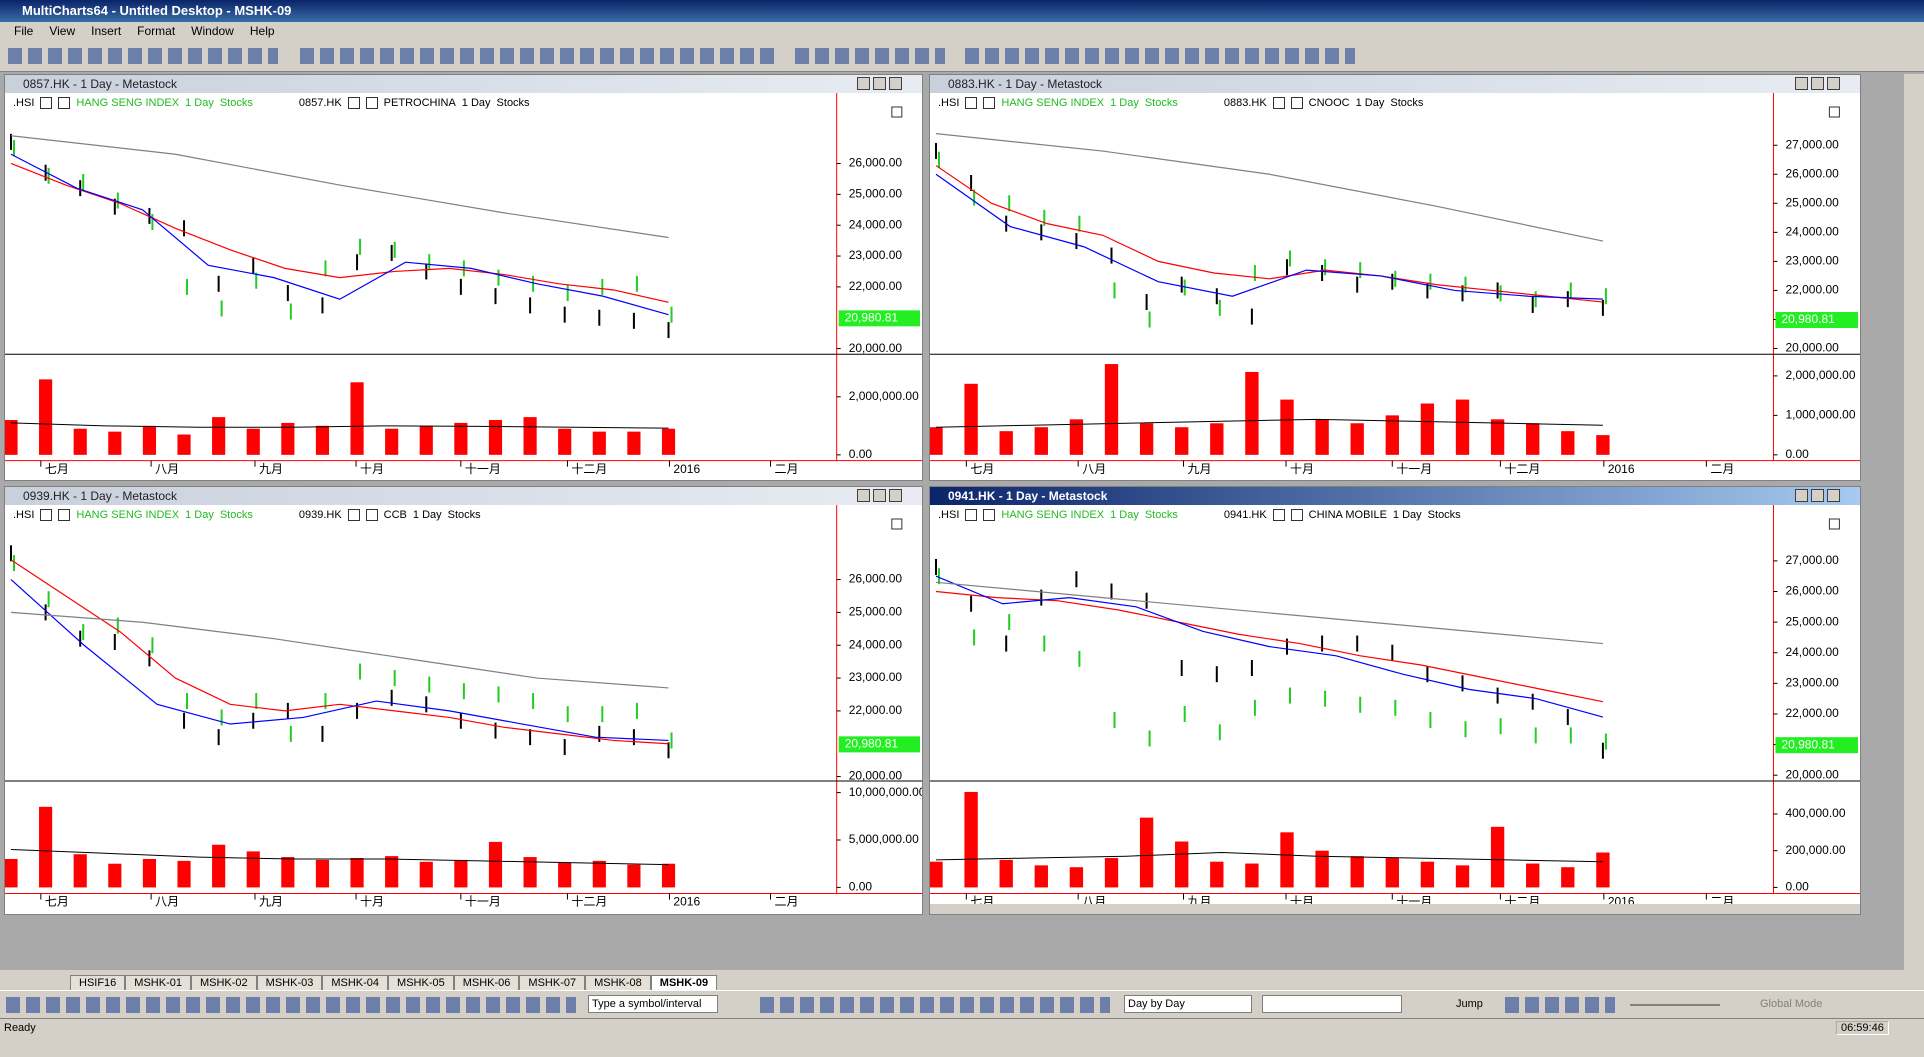 The width and height of the screenshot is (1924, 1057). What do you see at coordinates (1791, 1004) in the screenshot?
I see `global-mode: Global Mode` at bounding box center [1791, 1004].